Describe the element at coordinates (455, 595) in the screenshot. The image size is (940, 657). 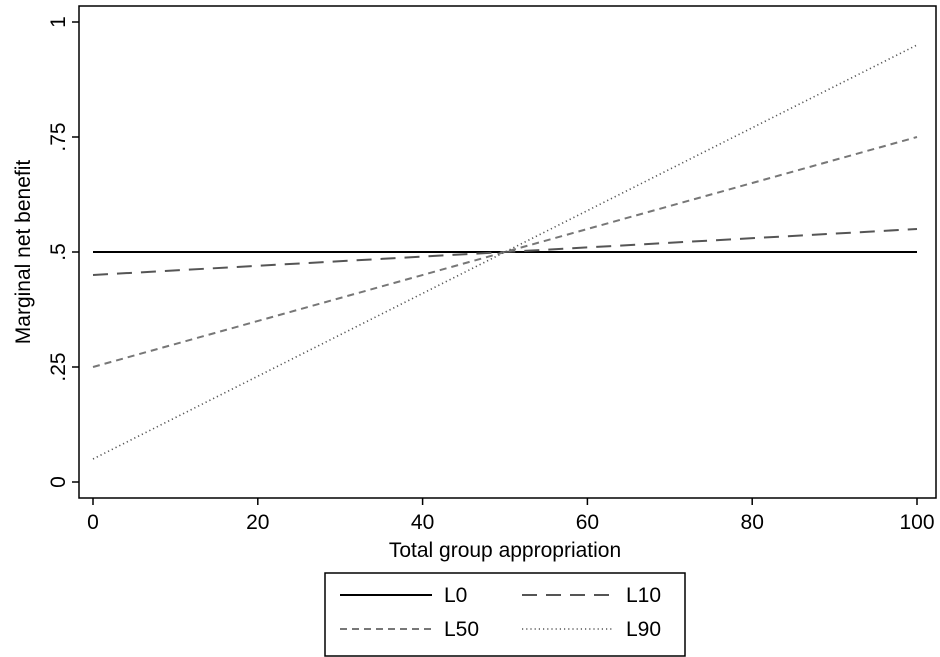
I see `legend-label-l0: L0` at that location.